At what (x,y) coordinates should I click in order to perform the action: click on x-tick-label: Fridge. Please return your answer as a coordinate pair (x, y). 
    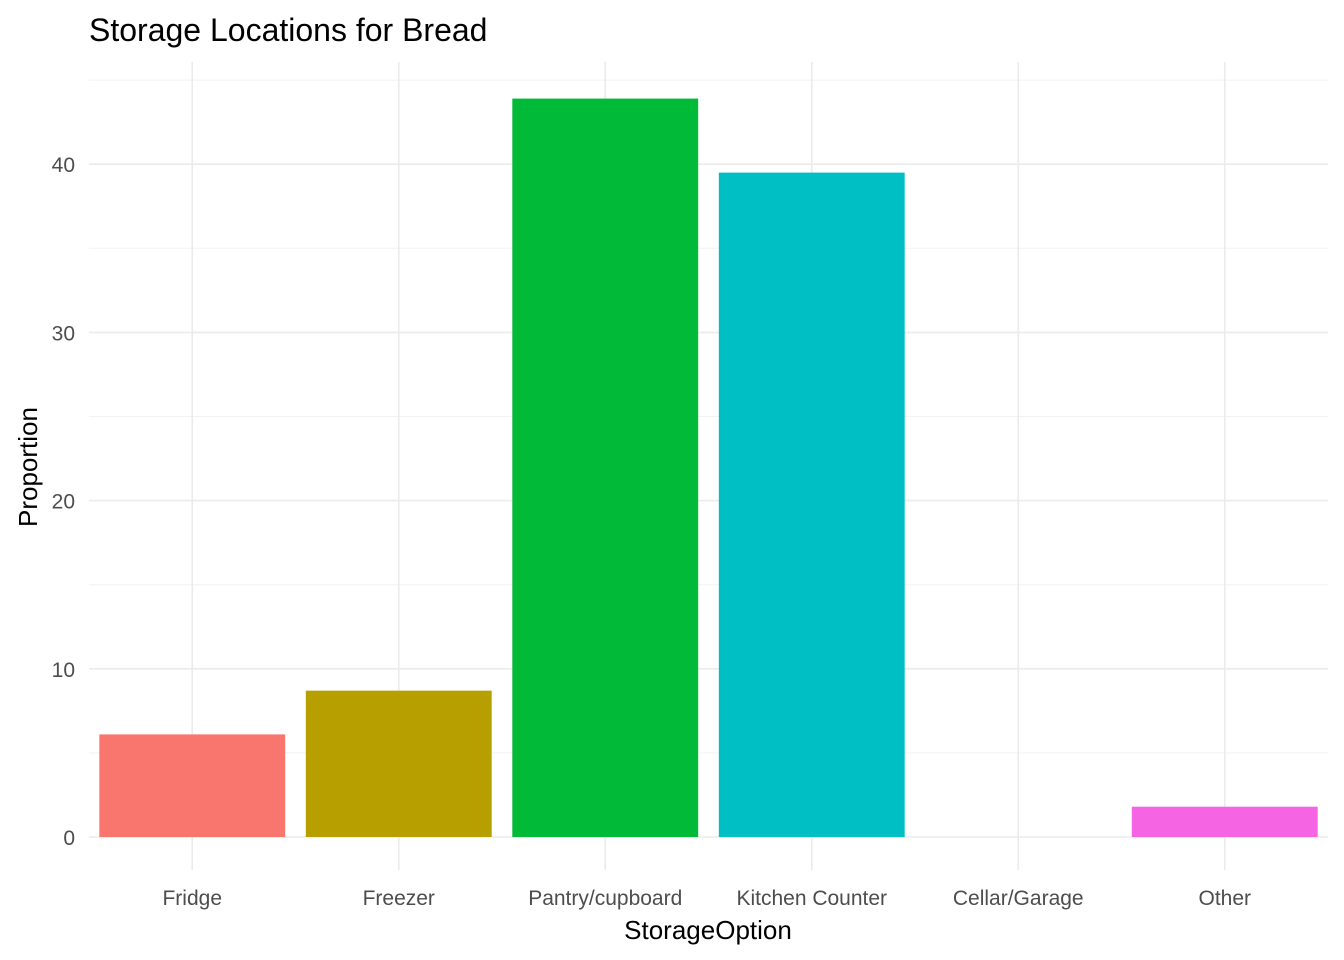
    Looking at the image, I should click on (192, 898).